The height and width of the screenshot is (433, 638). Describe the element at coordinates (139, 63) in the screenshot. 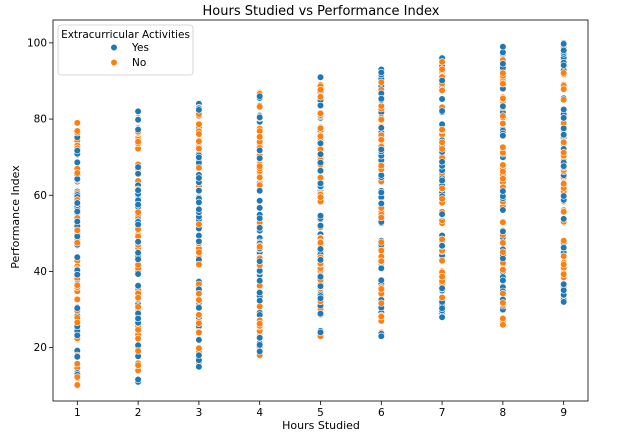

I see `legend-label: No` at that location.